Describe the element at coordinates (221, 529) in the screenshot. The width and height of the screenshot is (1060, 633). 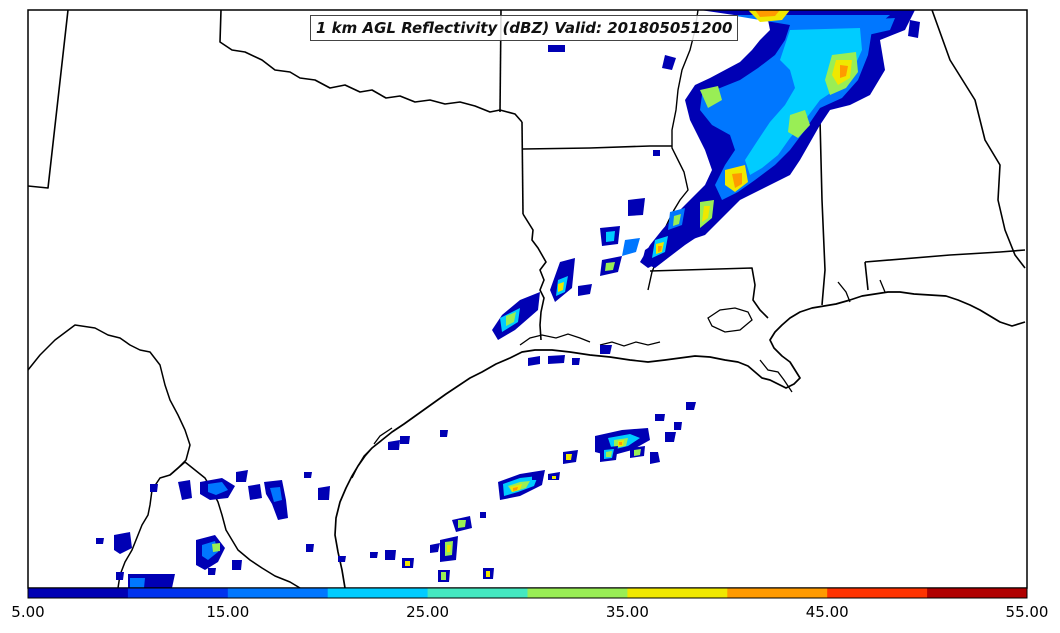
I see `southwest-cells` at that location.